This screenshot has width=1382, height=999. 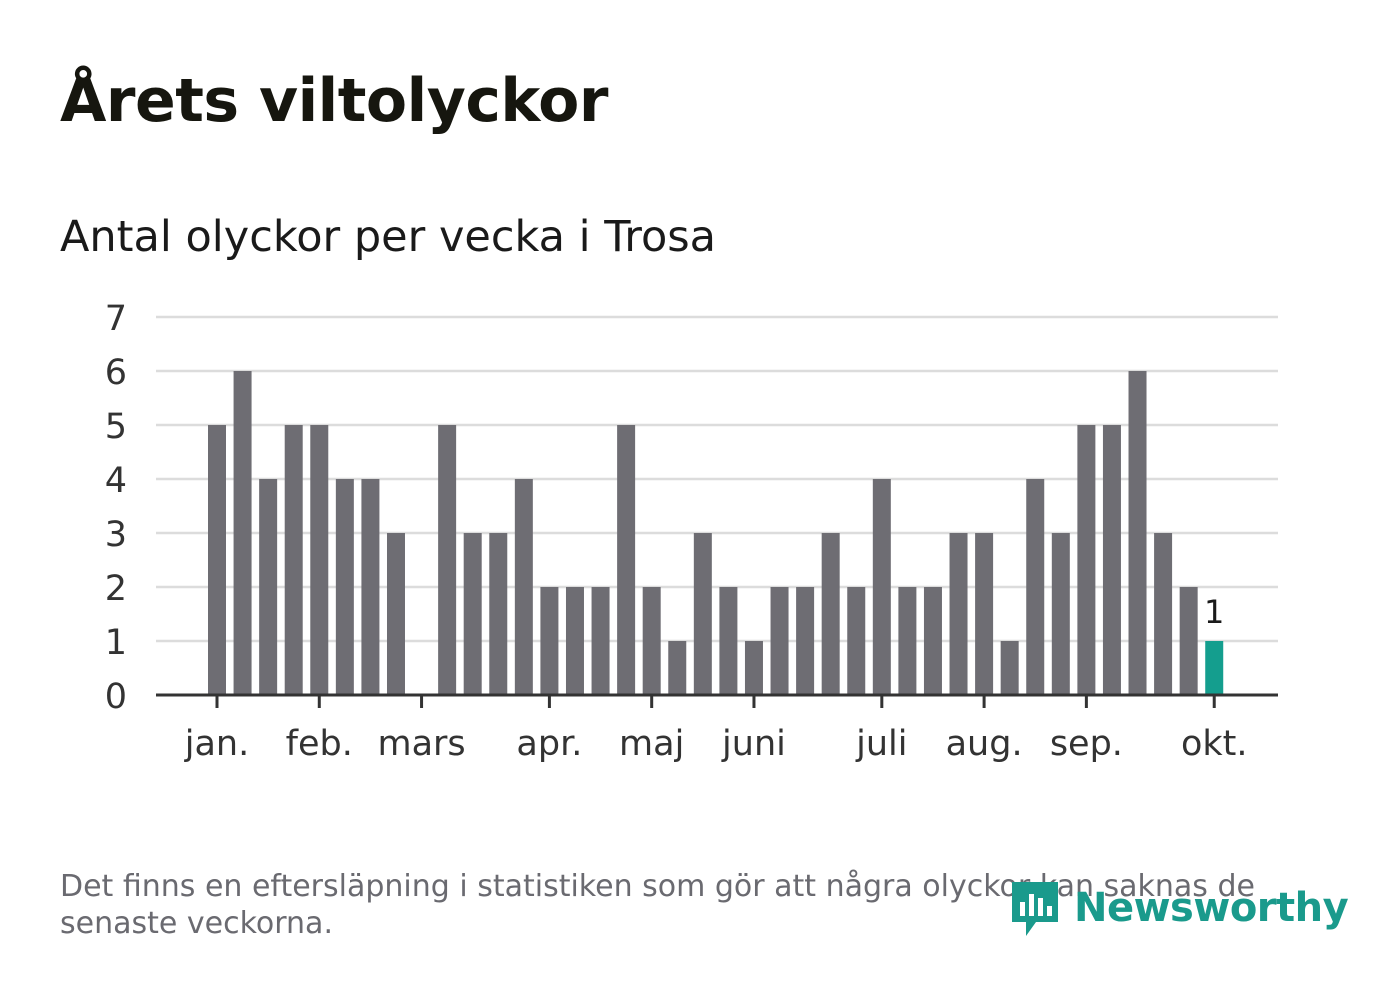 I want to click on x-tick-label: aug., so click(x=984, y=744).